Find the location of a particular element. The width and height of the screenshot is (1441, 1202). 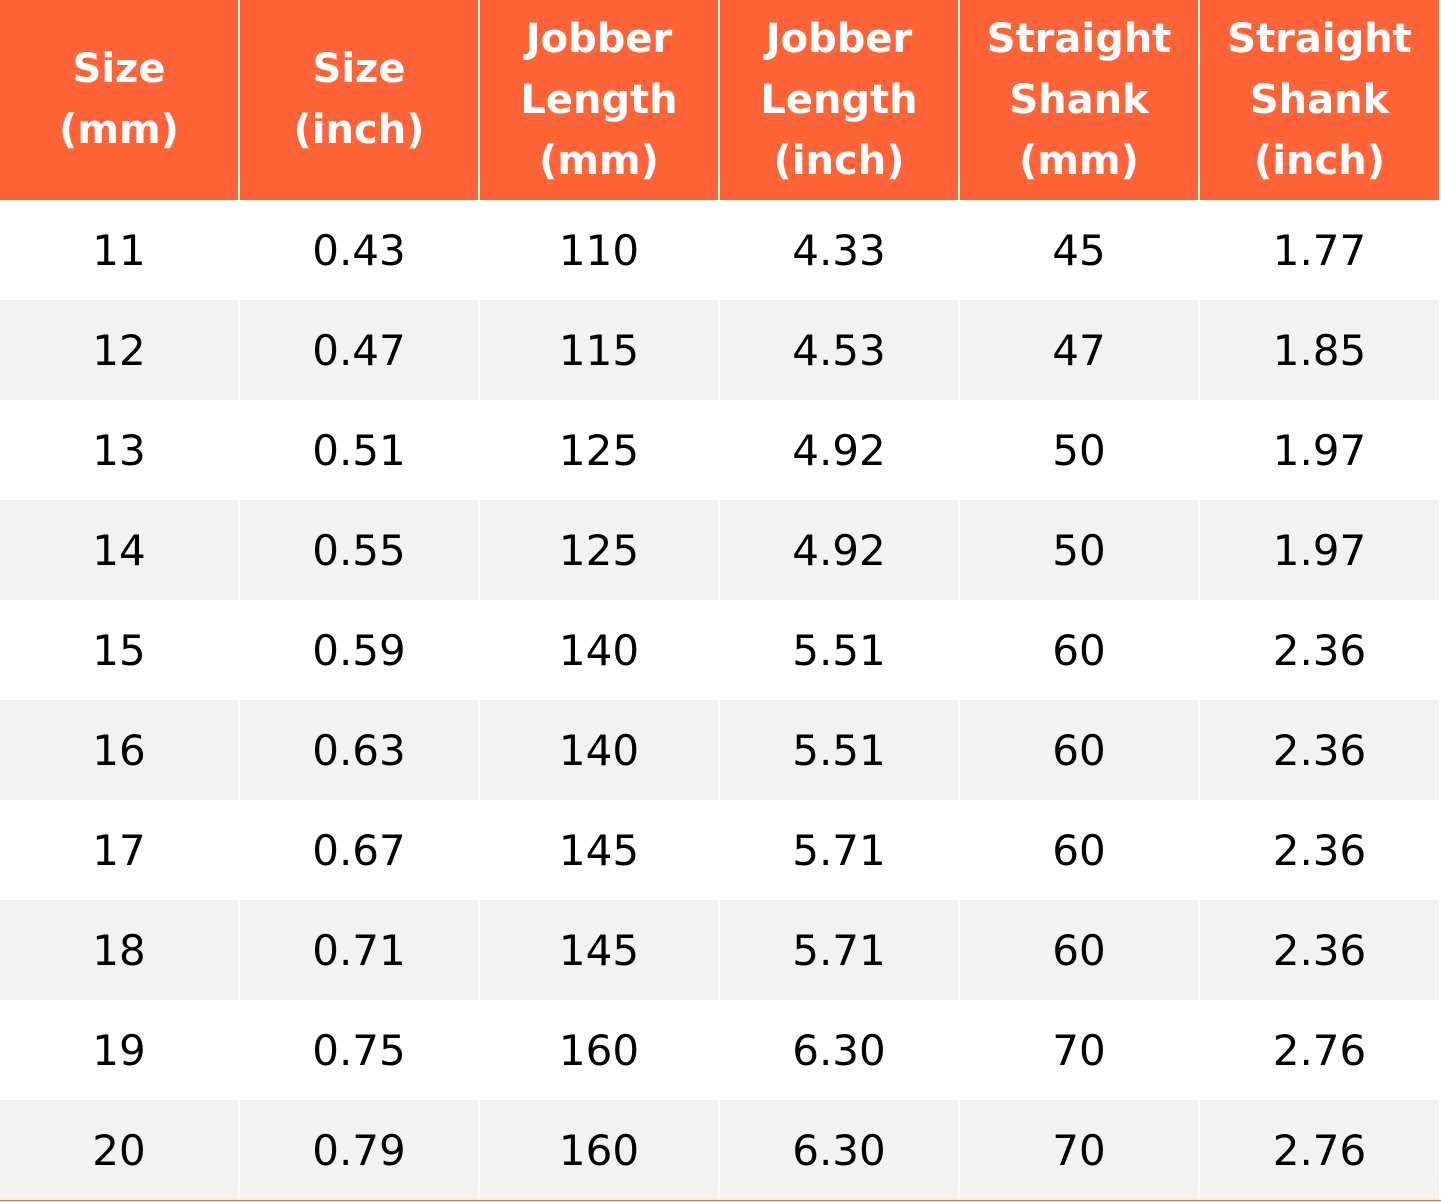

table-cell: 0.47 is located at coordinates (360, 350).